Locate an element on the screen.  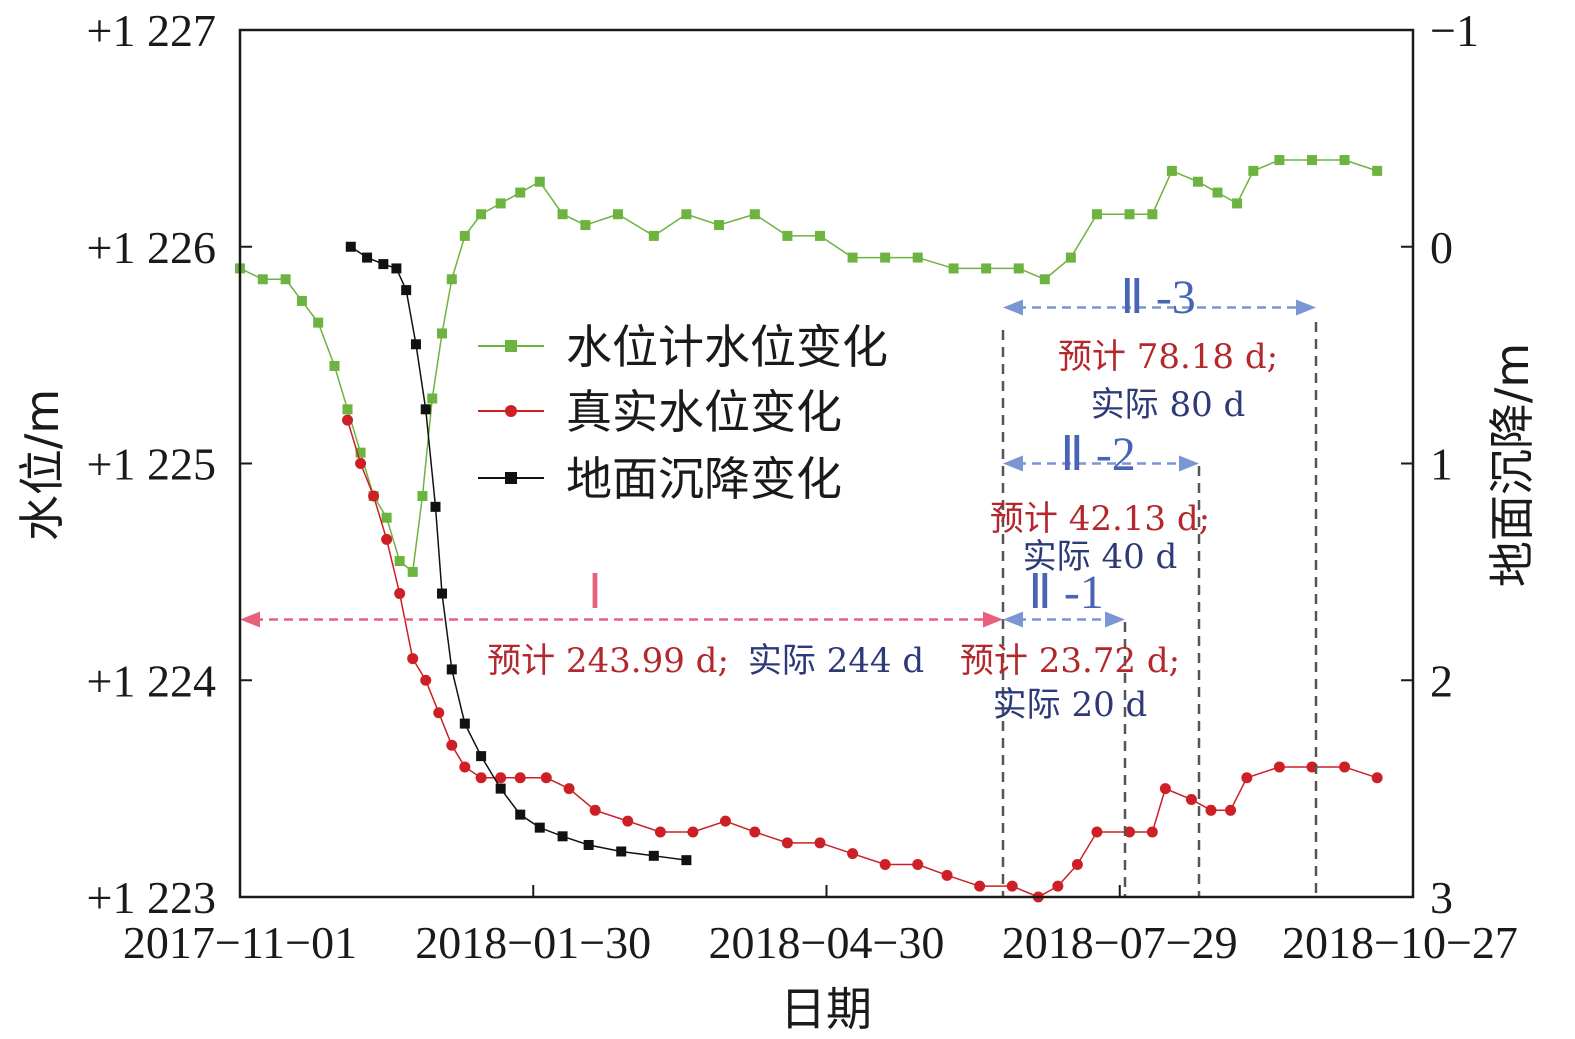
y-right-tick-label: 3 is located at coordinates (1441, 897).